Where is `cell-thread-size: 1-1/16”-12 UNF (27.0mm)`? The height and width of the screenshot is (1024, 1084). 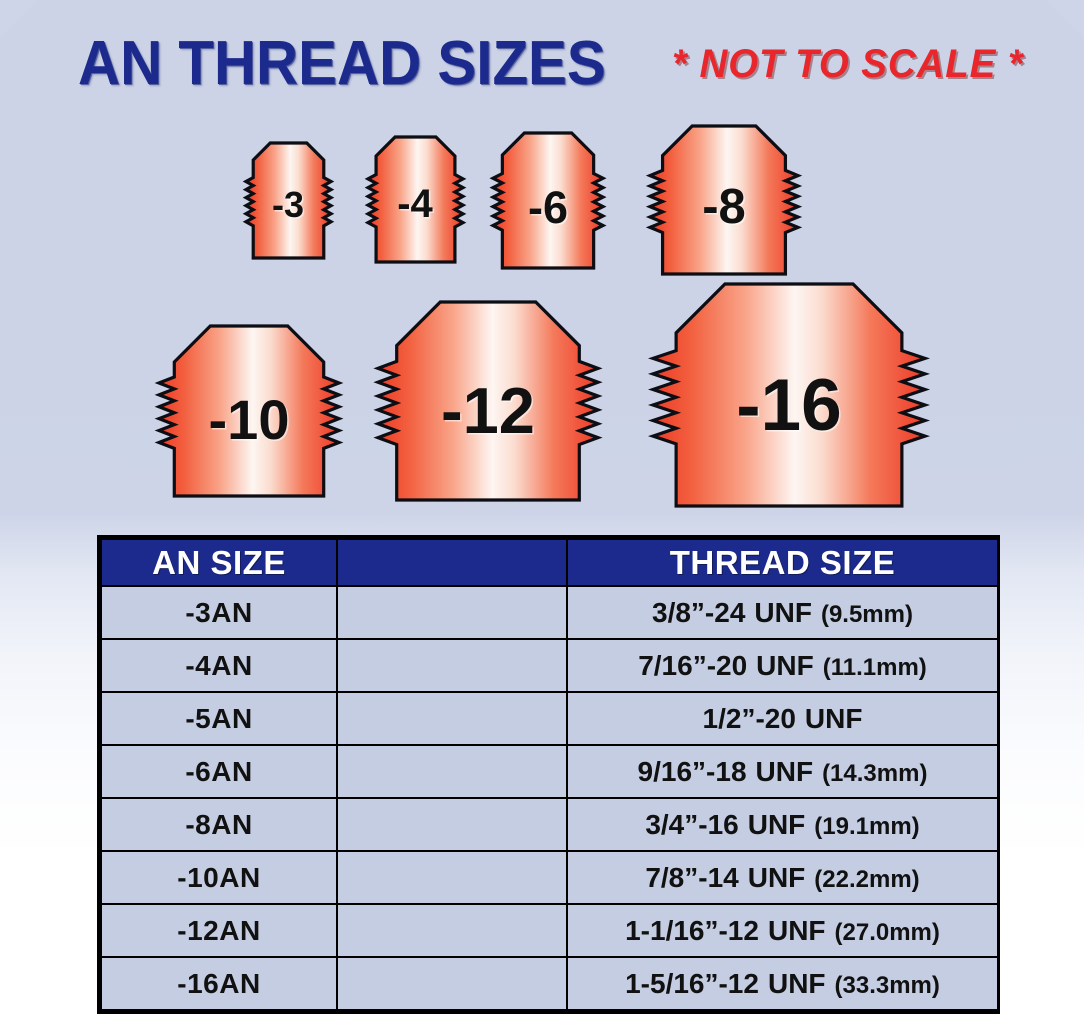 cell-thread-size: 1-1/16”-12 UNF (27.0mm) is located at coordinates (782, 930).